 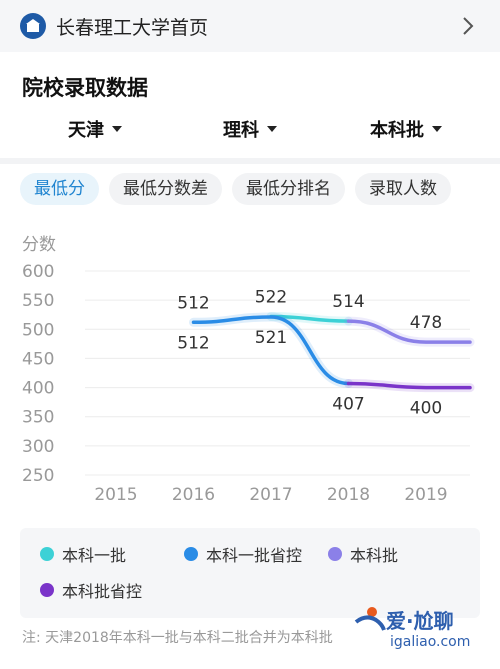 What do you see at coordinates (33, 26) in the screenshot?
I see `university-logo-icon` at bounding box center [33, 26].